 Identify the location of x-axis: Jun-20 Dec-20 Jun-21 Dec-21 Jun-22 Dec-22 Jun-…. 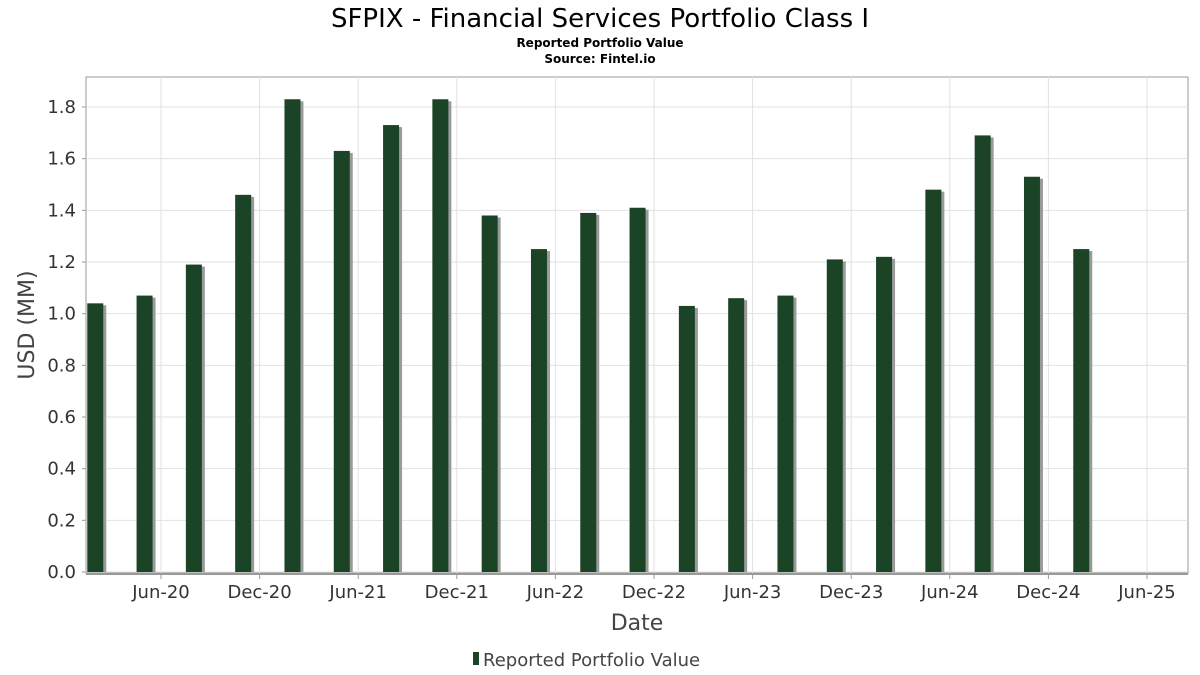
(653, 588).